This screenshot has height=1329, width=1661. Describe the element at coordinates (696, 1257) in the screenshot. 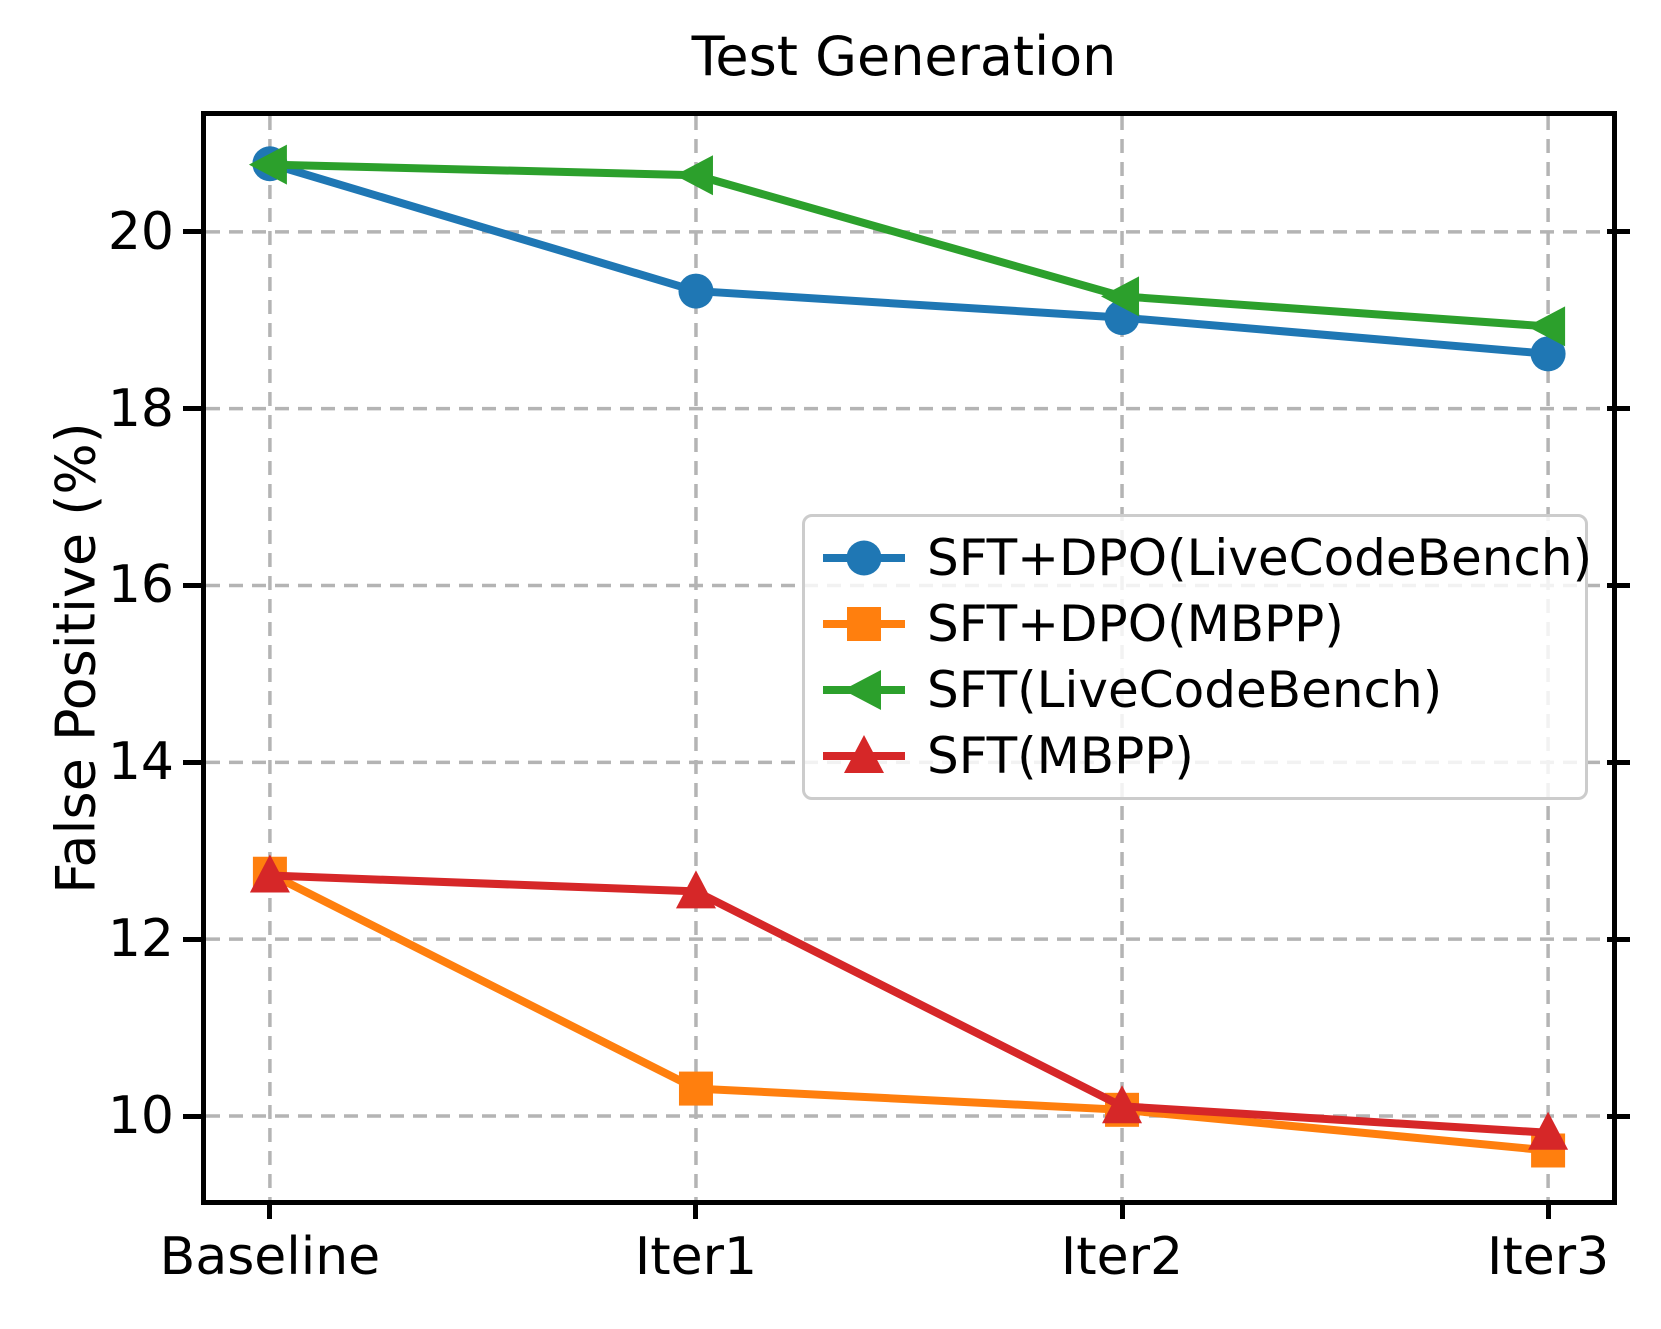

I see `x-tick-label: Iter1` at that location.